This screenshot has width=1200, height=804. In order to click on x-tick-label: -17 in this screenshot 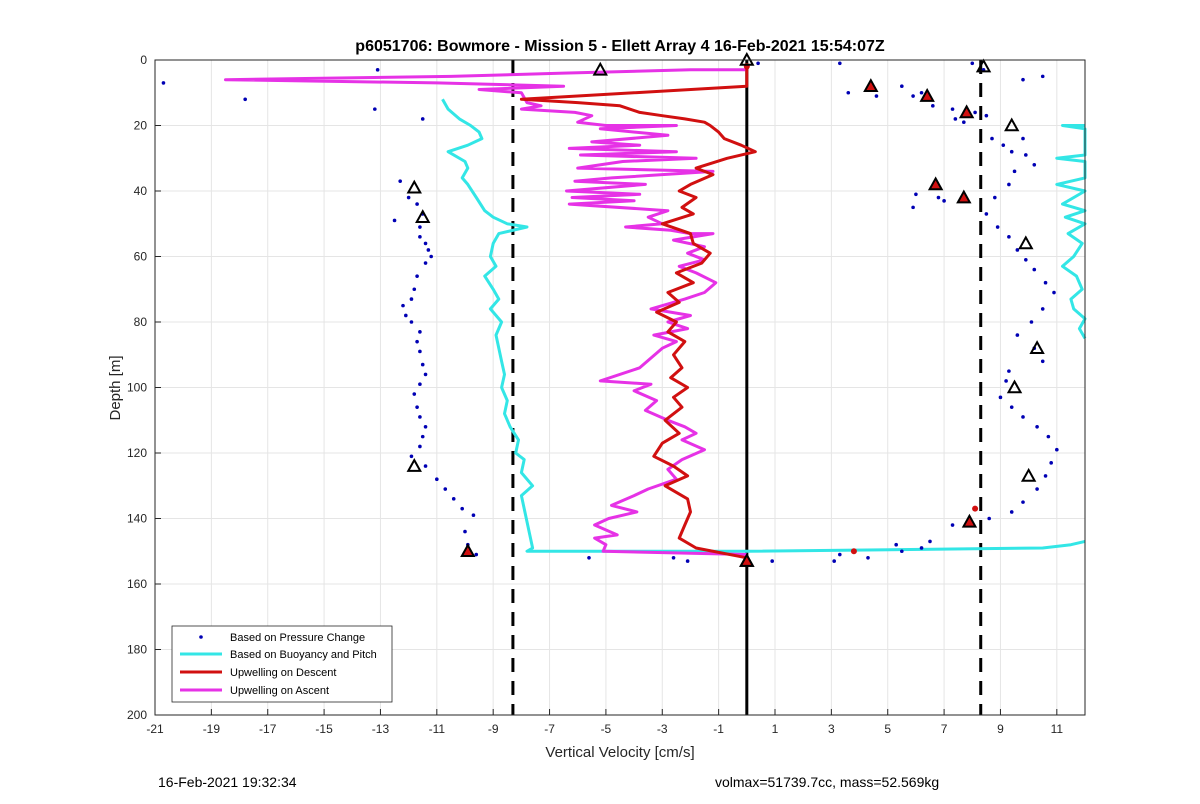, I will do `click(268, 729)`.